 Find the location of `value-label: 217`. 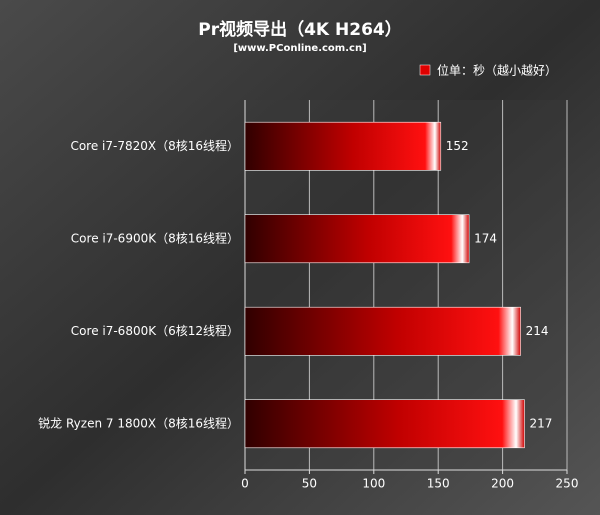

value-label: 217 is located at coordinates (540, 423).